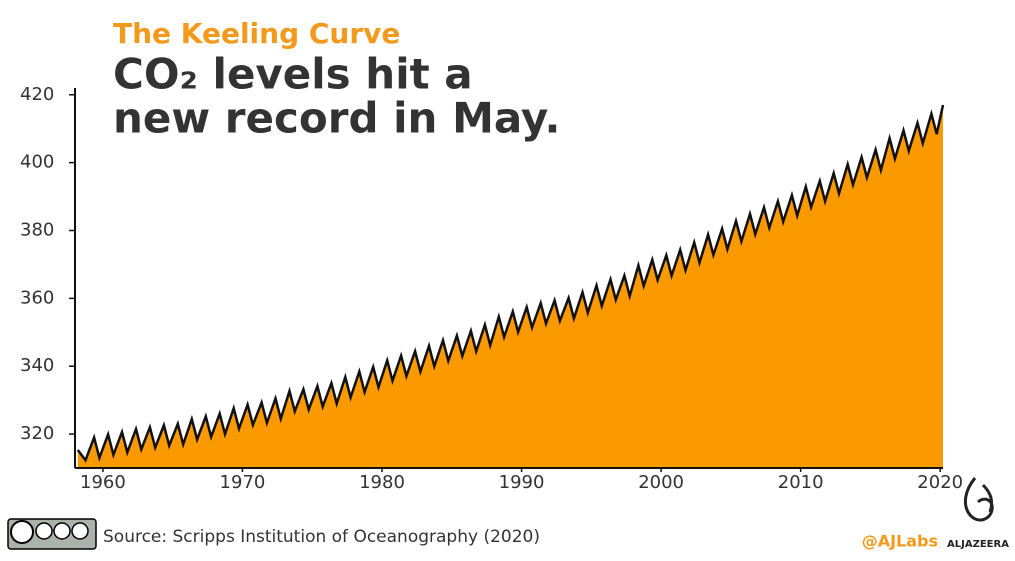 The image size is (1015, 561). What do you see at coordinates (37, 365) in the screenshot?
I see `y-tick-label: 340` at bounding box center [37, 365].